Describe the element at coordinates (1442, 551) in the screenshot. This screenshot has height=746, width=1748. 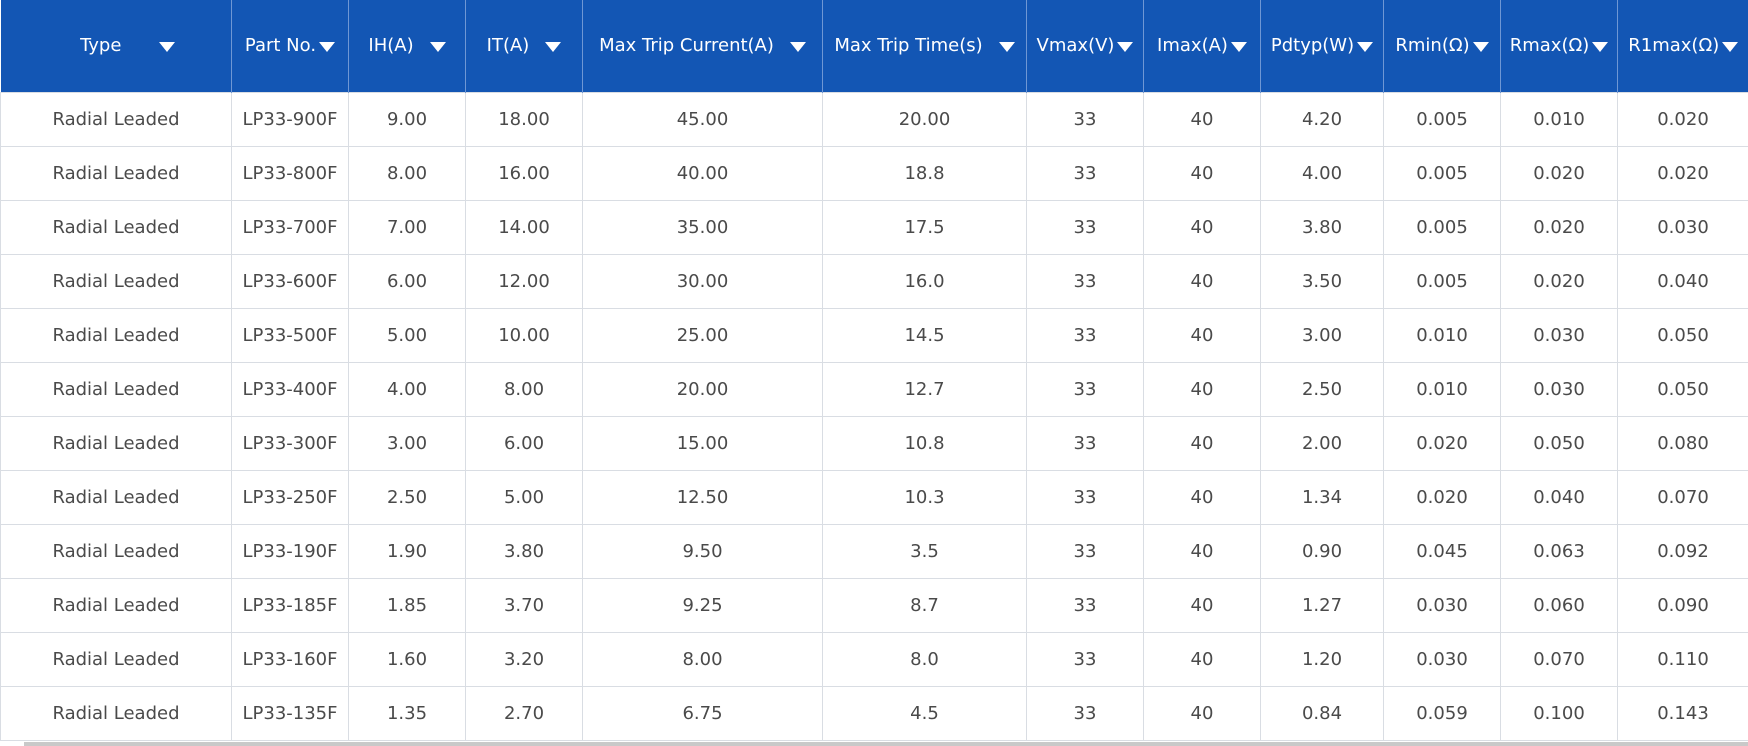
I see `table-cell-rmin: 0.045` at that location.